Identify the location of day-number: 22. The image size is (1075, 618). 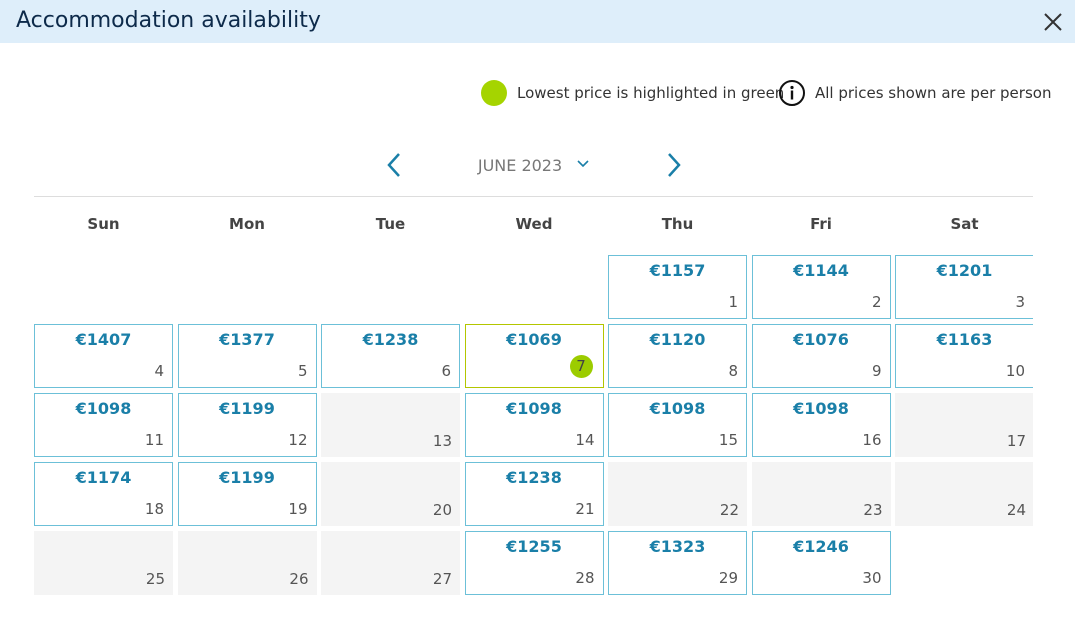
(729, 510).